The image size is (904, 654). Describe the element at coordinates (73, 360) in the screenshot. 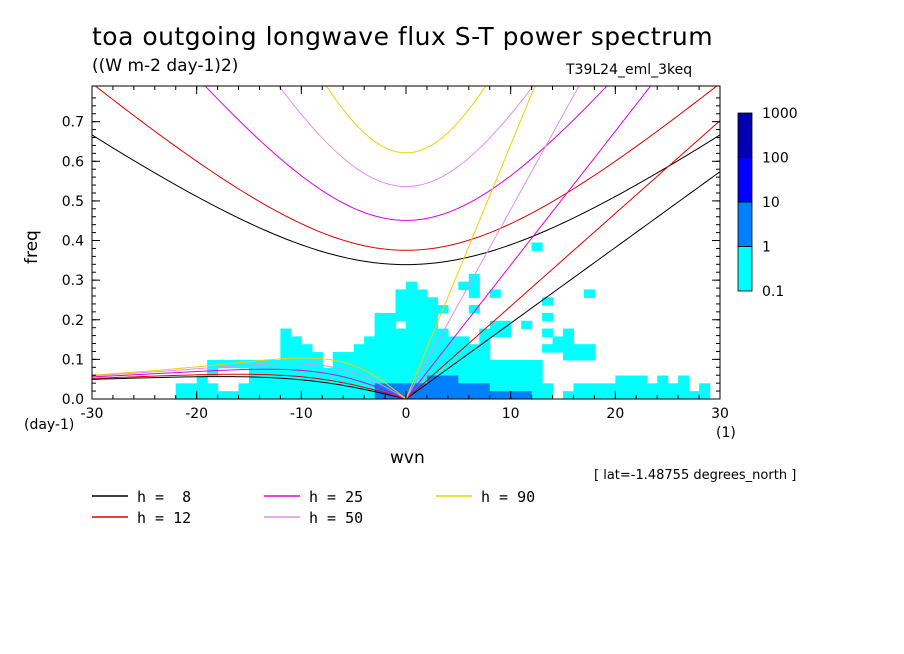

I see `y-tick-label: 0.1` at that location.